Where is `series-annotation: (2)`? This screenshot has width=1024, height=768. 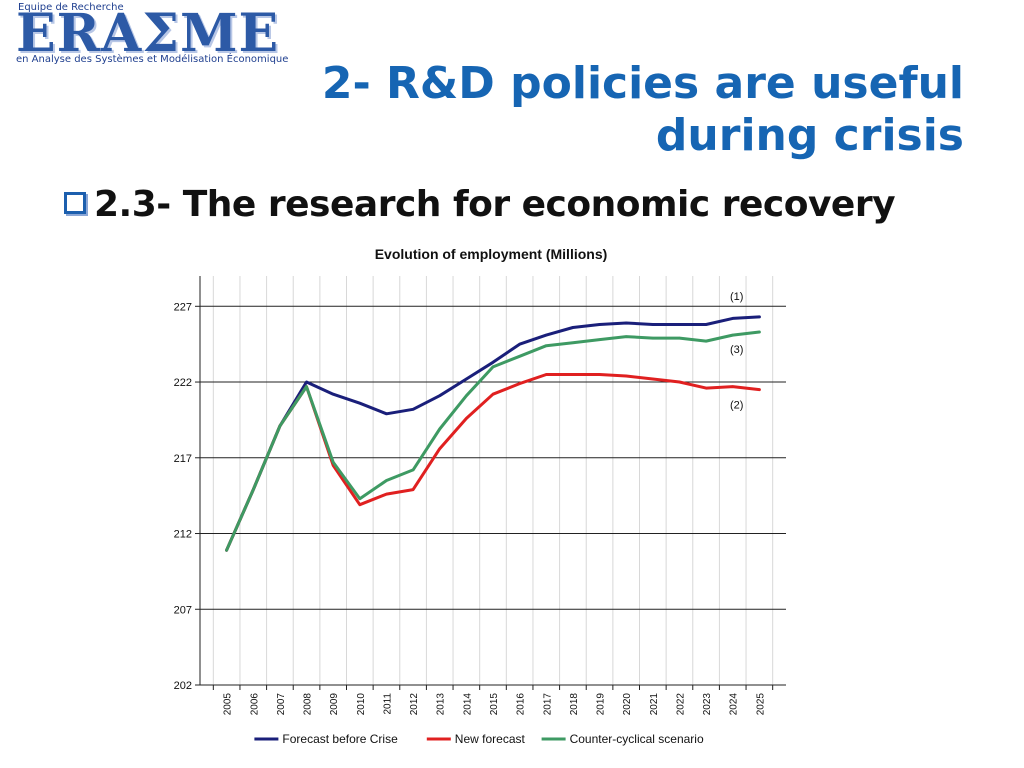 series-annotation: (2) is located at coordinates (736, 406).